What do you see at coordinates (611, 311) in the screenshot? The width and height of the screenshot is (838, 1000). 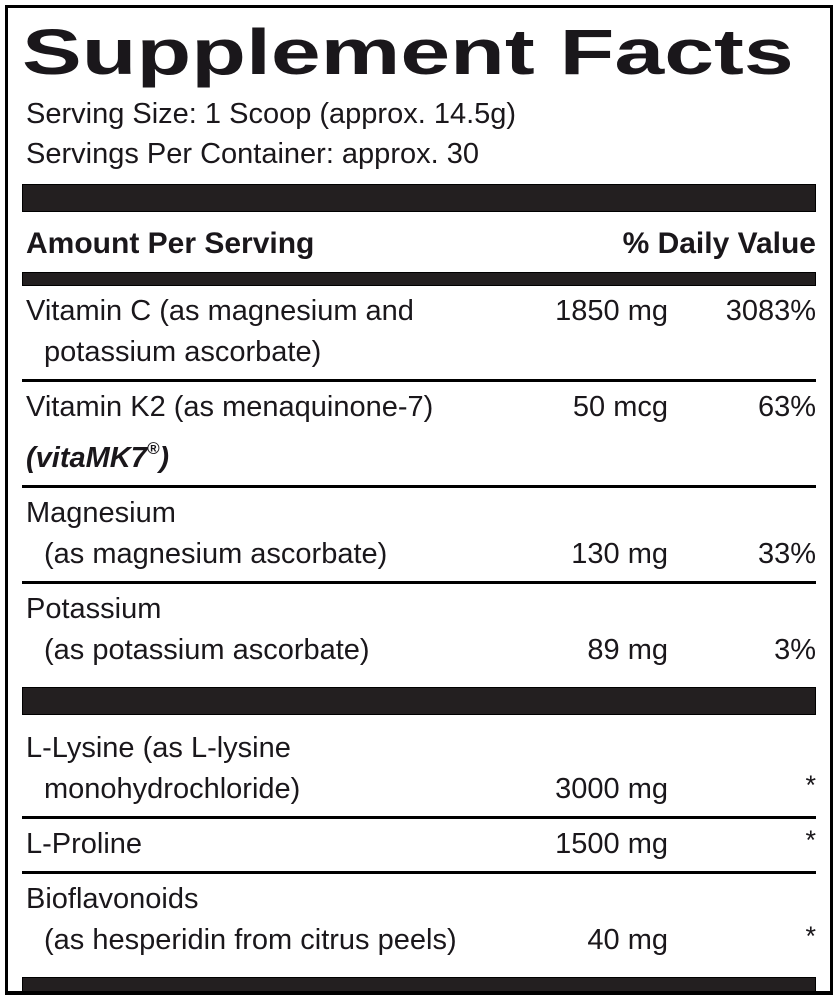 I see `nutrient-amount: 1850 mg` at bounding box center [611, 311].